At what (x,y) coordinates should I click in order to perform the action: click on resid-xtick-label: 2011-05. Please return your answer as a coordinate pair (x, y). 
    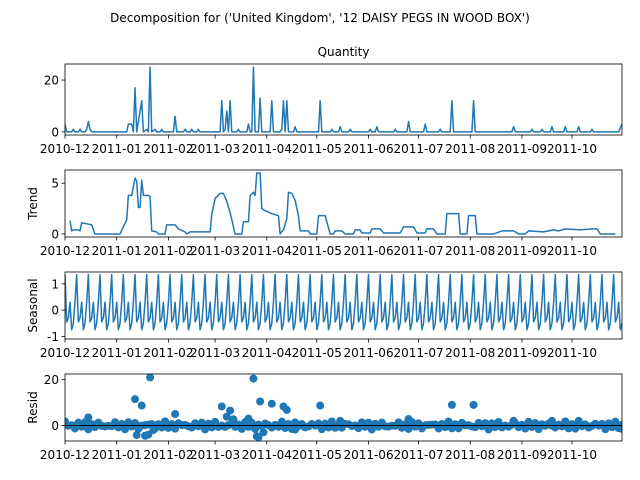
    Looking at the image, I should click on (317, 455).